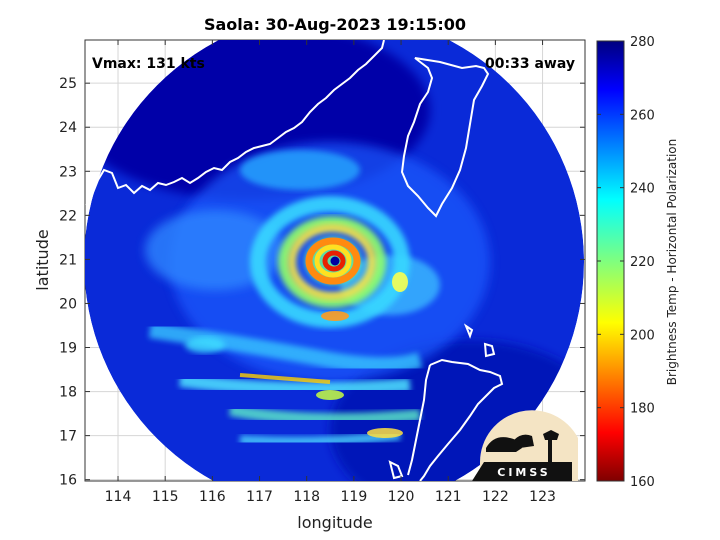 The image size is (720, 540). What do you see at coordinates (68, 84) in the screenshot?
I see `y-tick-label: 25` at bounding box center [68, 84].